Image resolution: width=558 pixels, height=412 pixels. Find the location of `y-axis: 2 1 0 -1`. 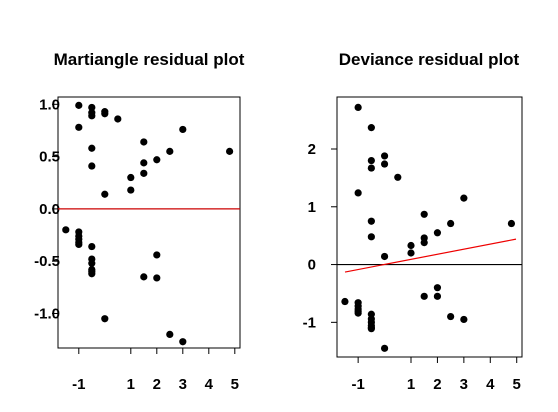

y-axis: 2 1 0 -1 is located at coordinates (320, 236).